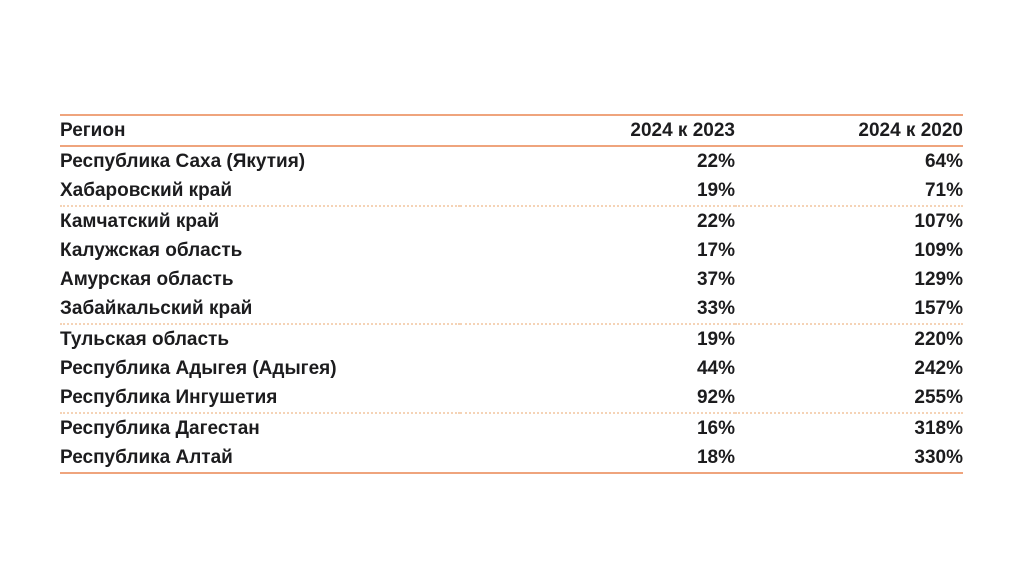 The image size is (1024, 576). Describe the element at coordinates (198, 368) in the screenshot. I see `region-cell: Республика Адыгея (Адыгея)` at that location.